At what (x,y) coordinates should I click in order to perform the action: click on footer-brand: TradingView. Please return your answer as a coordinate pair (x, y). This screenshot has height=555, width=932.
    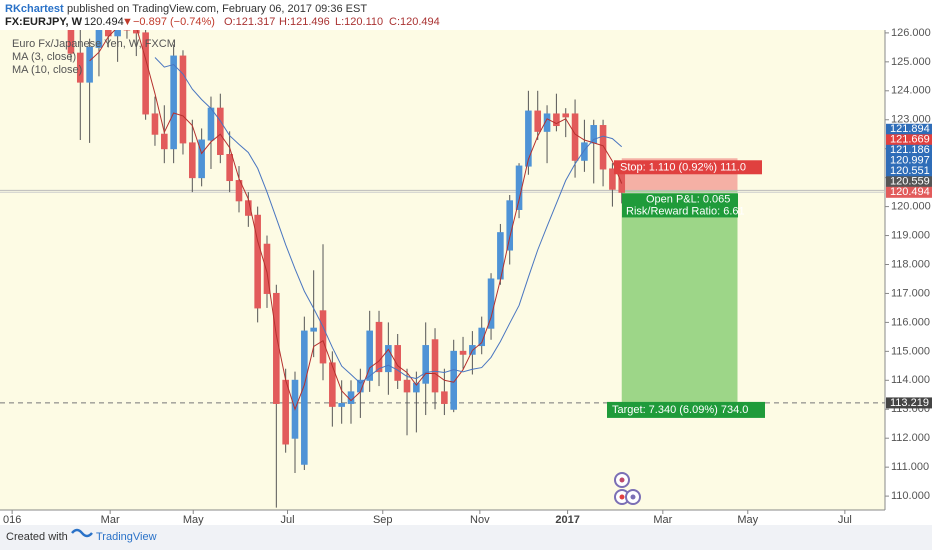
    Looking at the image, I should click on (126, 537).